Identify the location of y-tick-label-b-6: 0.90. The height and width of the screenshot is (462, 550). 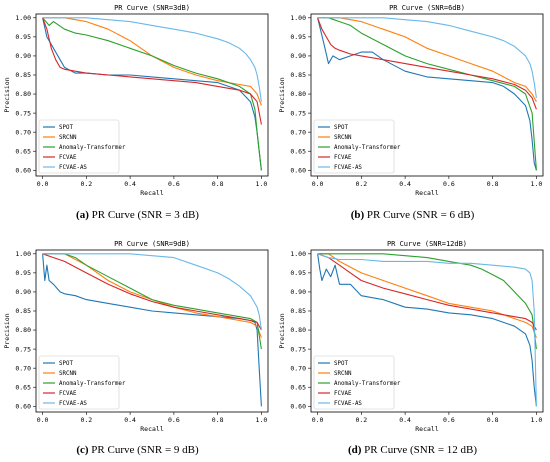
(298, 56).